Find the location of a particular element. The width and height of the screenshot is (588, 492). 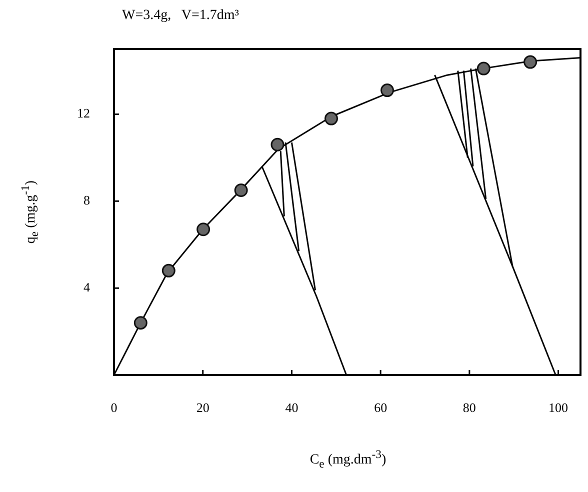

x-tick-label: 20 is located at coordinates (203, 408).